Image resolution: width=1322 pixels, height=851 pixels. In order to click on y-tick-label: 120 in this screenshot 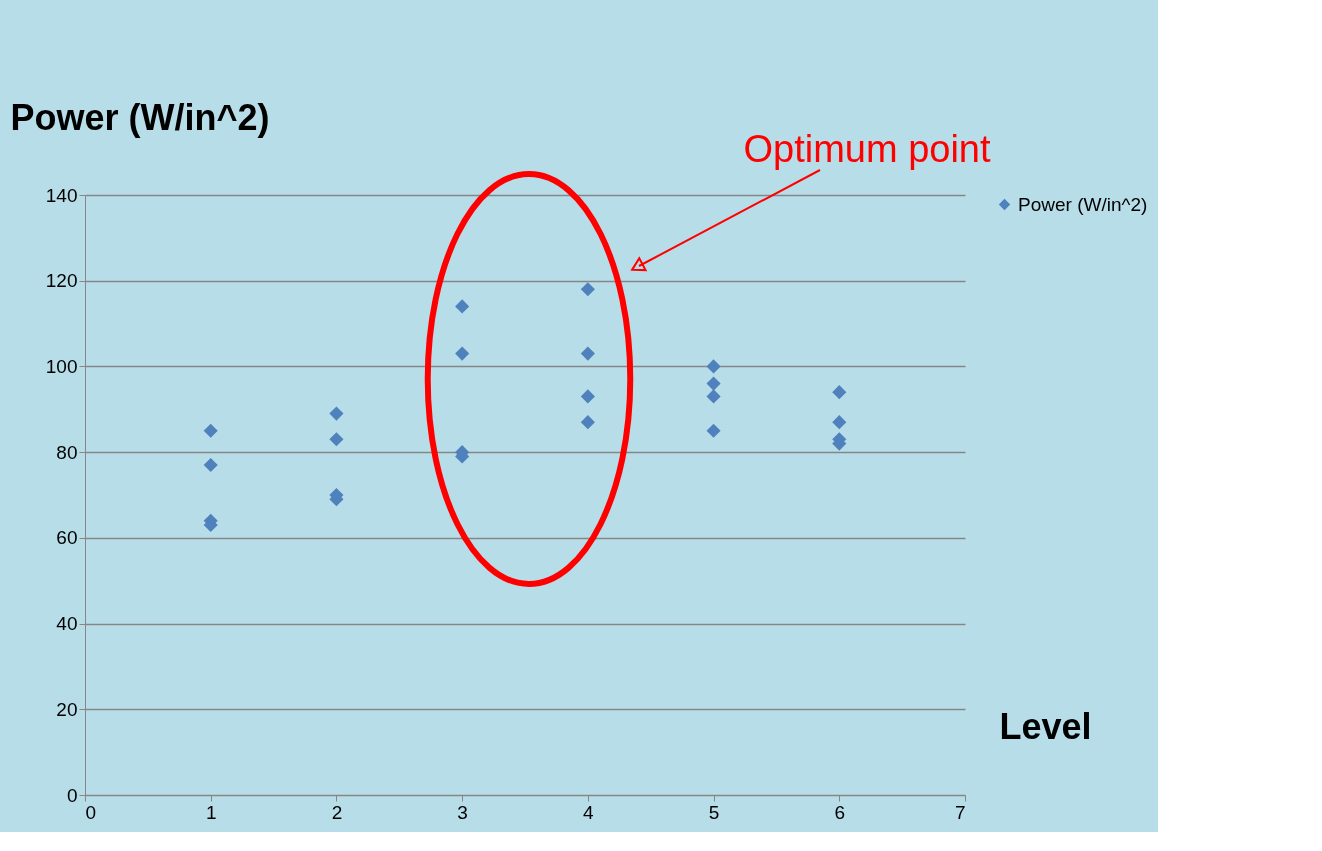, I will do `click(61, 281)`.